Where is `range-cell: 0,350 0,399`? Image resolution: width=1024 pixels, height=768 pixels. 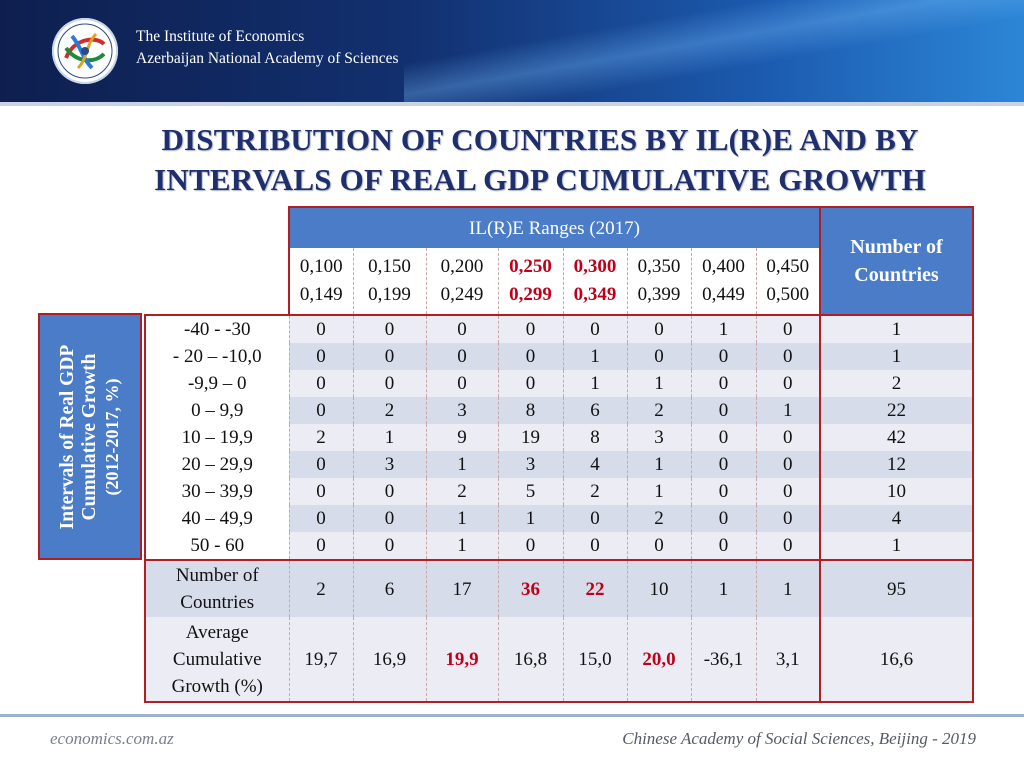 range-cell: 0,350 0,399 is located at coordinates (658, 281).